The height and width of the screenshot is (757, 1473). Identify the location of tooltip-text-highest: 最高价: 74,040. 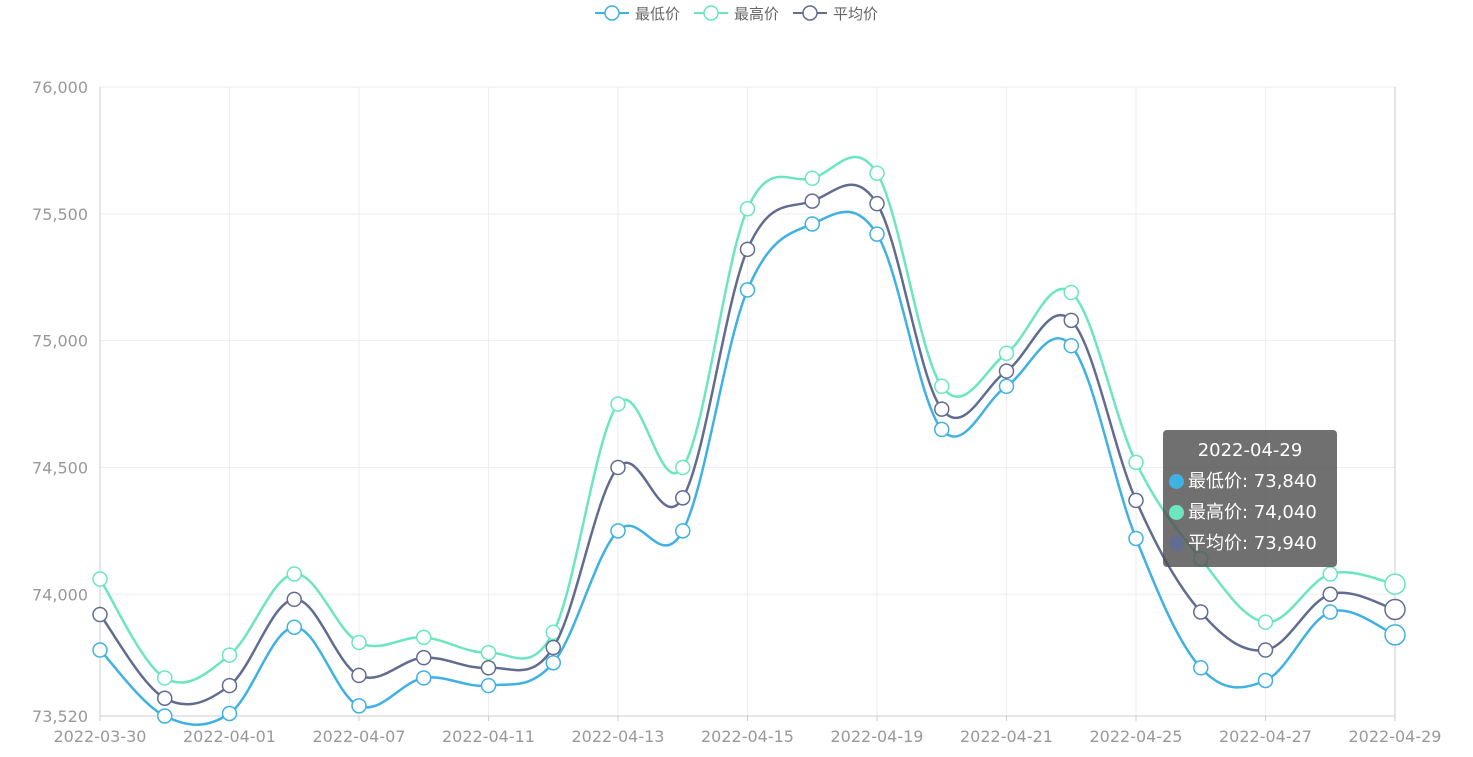
(1252, 512).